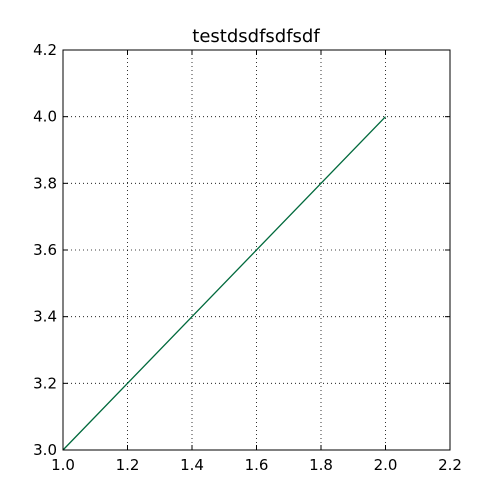 The height and width of the screenshot is (500, 500). I want to click on x-tick-label: 1.6, so click(257, 465).